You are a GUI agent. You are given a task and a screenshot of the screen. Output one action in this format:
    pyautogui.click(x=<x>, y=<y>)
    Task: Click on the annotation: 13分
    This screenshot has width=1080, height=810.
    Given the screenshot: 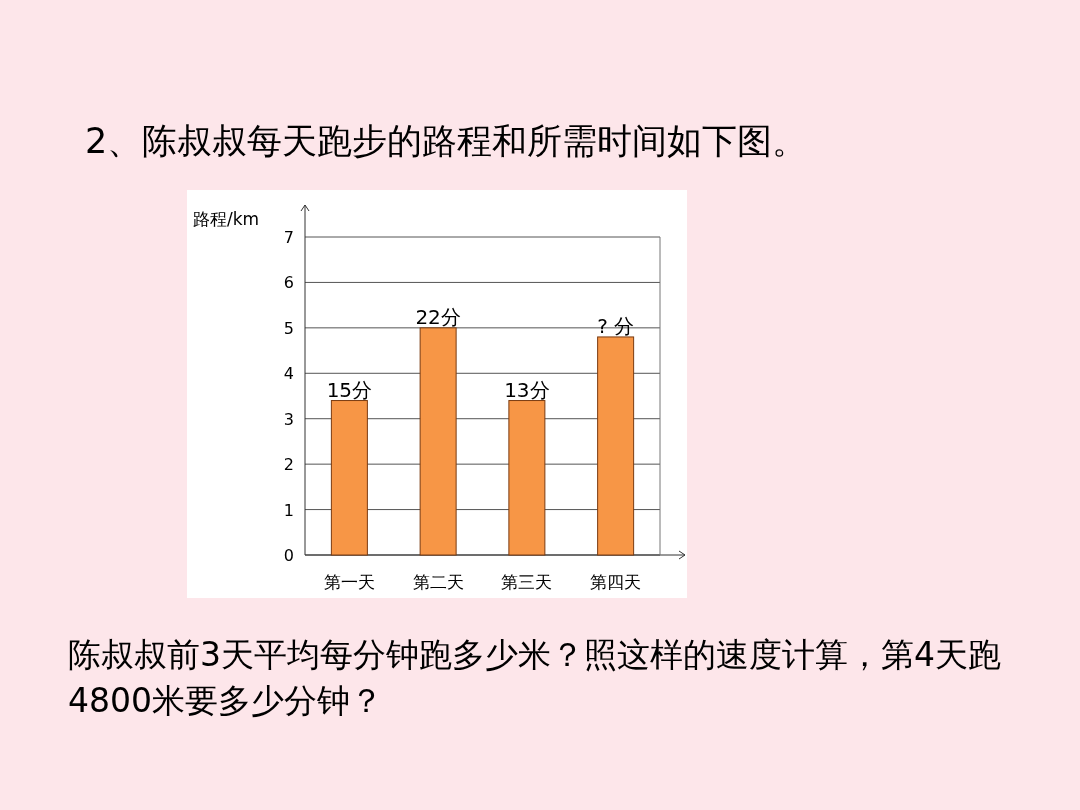 What is the action you would take?
    pyautogui.click(x=527, y=389)
    